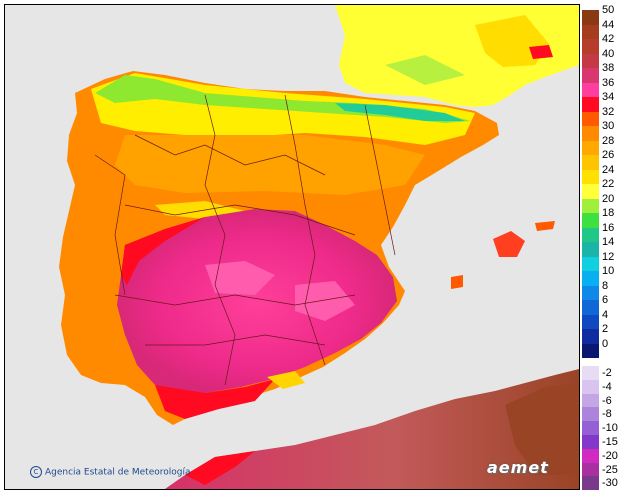 The height and width of the screenshot is (500, 630). Describe the element at coordinates (607, 414) in the screenshot. I see `legend-label: -8` at that location.